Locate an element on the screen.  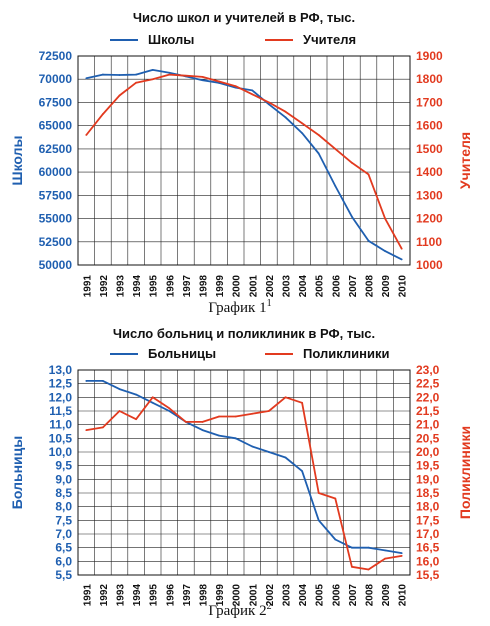
y-axis-label-left: Больницы is located at coordinates (17, 472).